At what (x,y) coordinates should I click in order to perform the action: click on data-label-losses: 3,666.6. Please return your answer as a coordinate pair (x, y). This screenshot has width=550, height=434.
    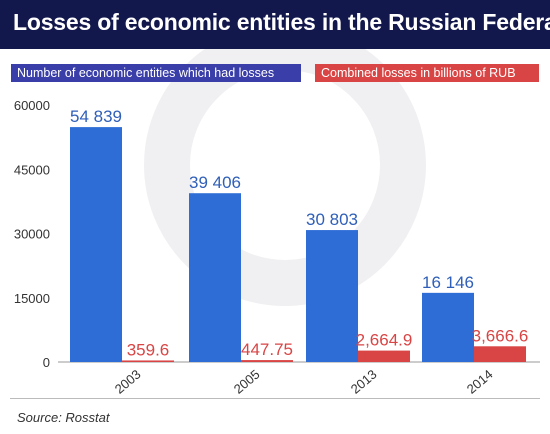
    Looking at the image, I should click on (500, 335).